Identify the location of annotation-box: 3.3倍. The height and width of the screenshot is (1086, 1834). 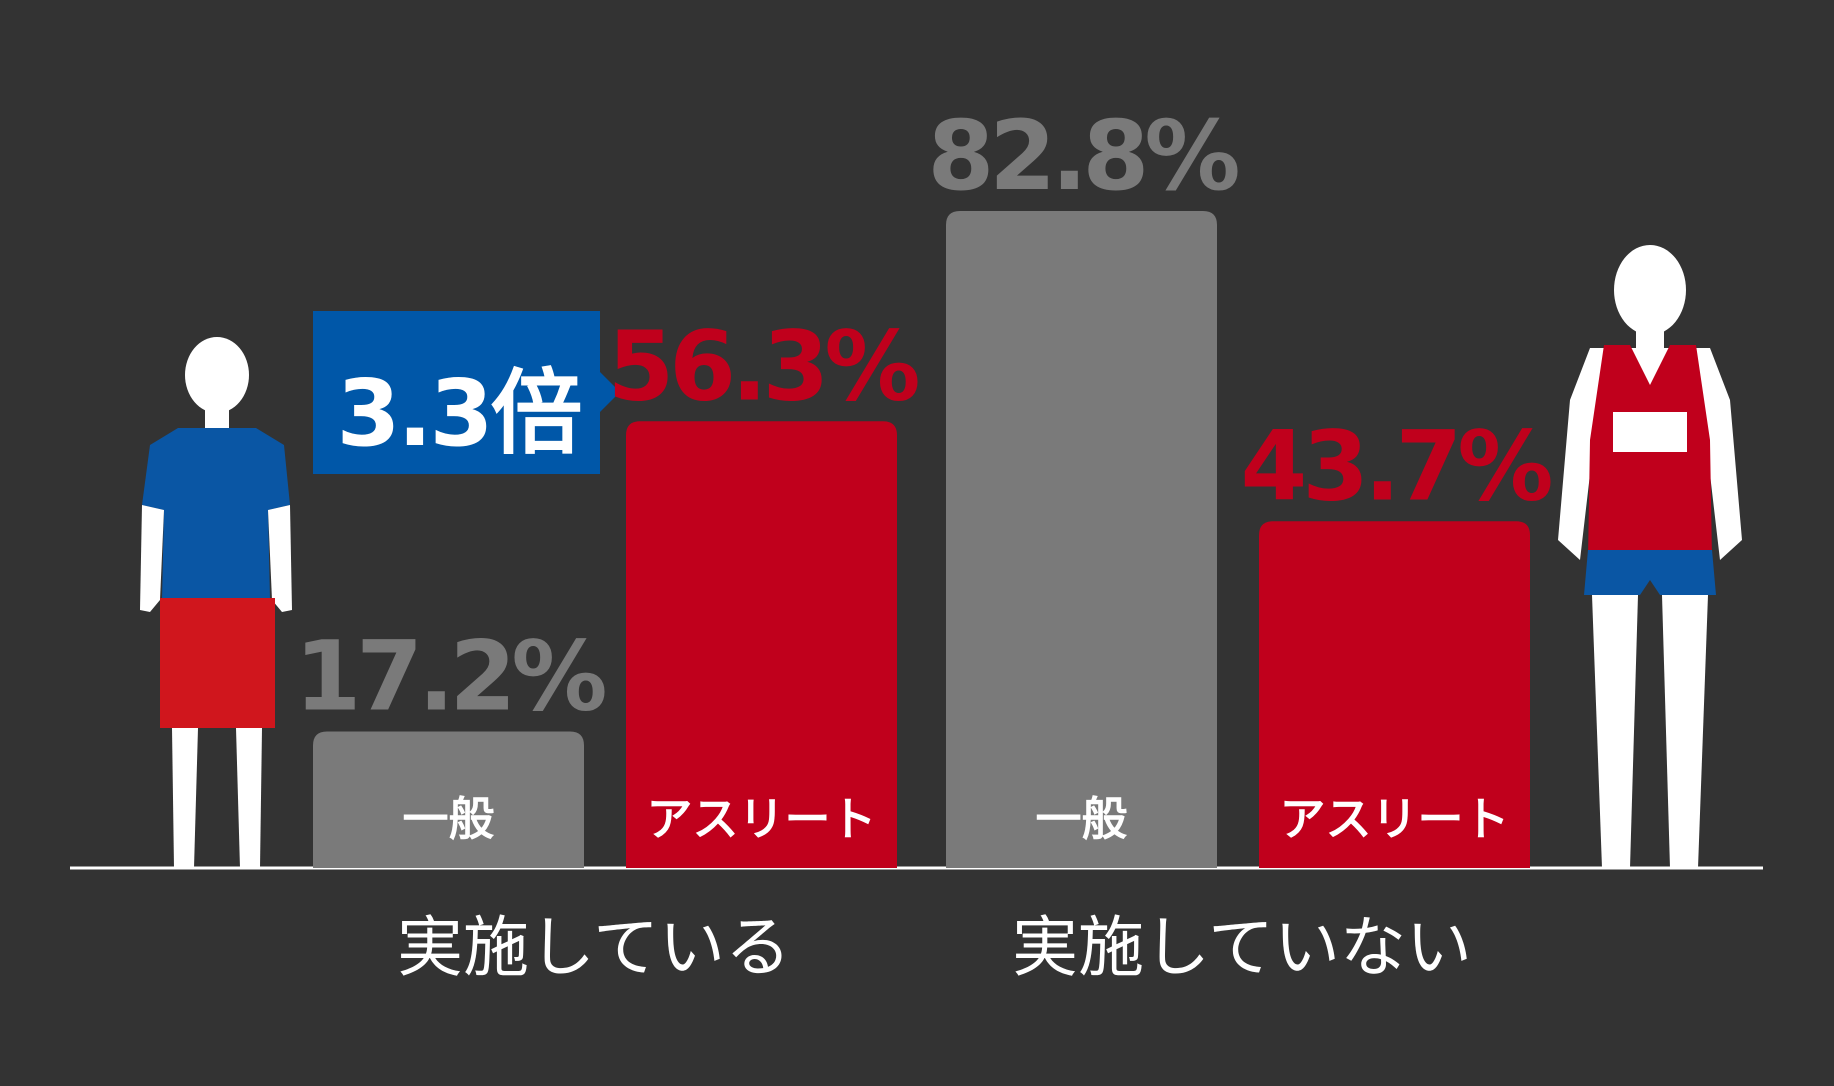
(466, 392).